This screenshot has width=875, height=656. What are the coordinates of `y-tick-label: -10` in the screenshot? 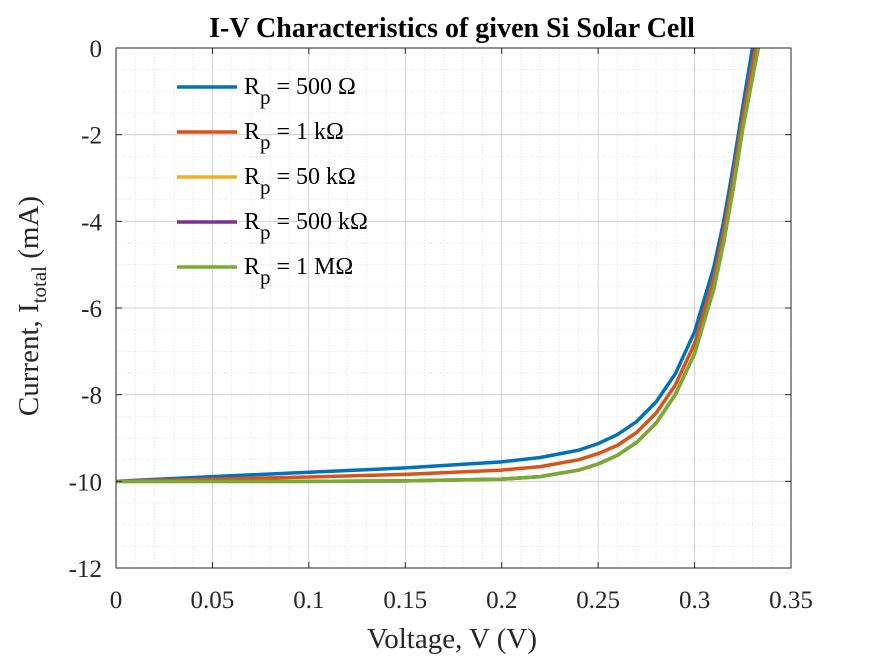 It's located at (85, 482).